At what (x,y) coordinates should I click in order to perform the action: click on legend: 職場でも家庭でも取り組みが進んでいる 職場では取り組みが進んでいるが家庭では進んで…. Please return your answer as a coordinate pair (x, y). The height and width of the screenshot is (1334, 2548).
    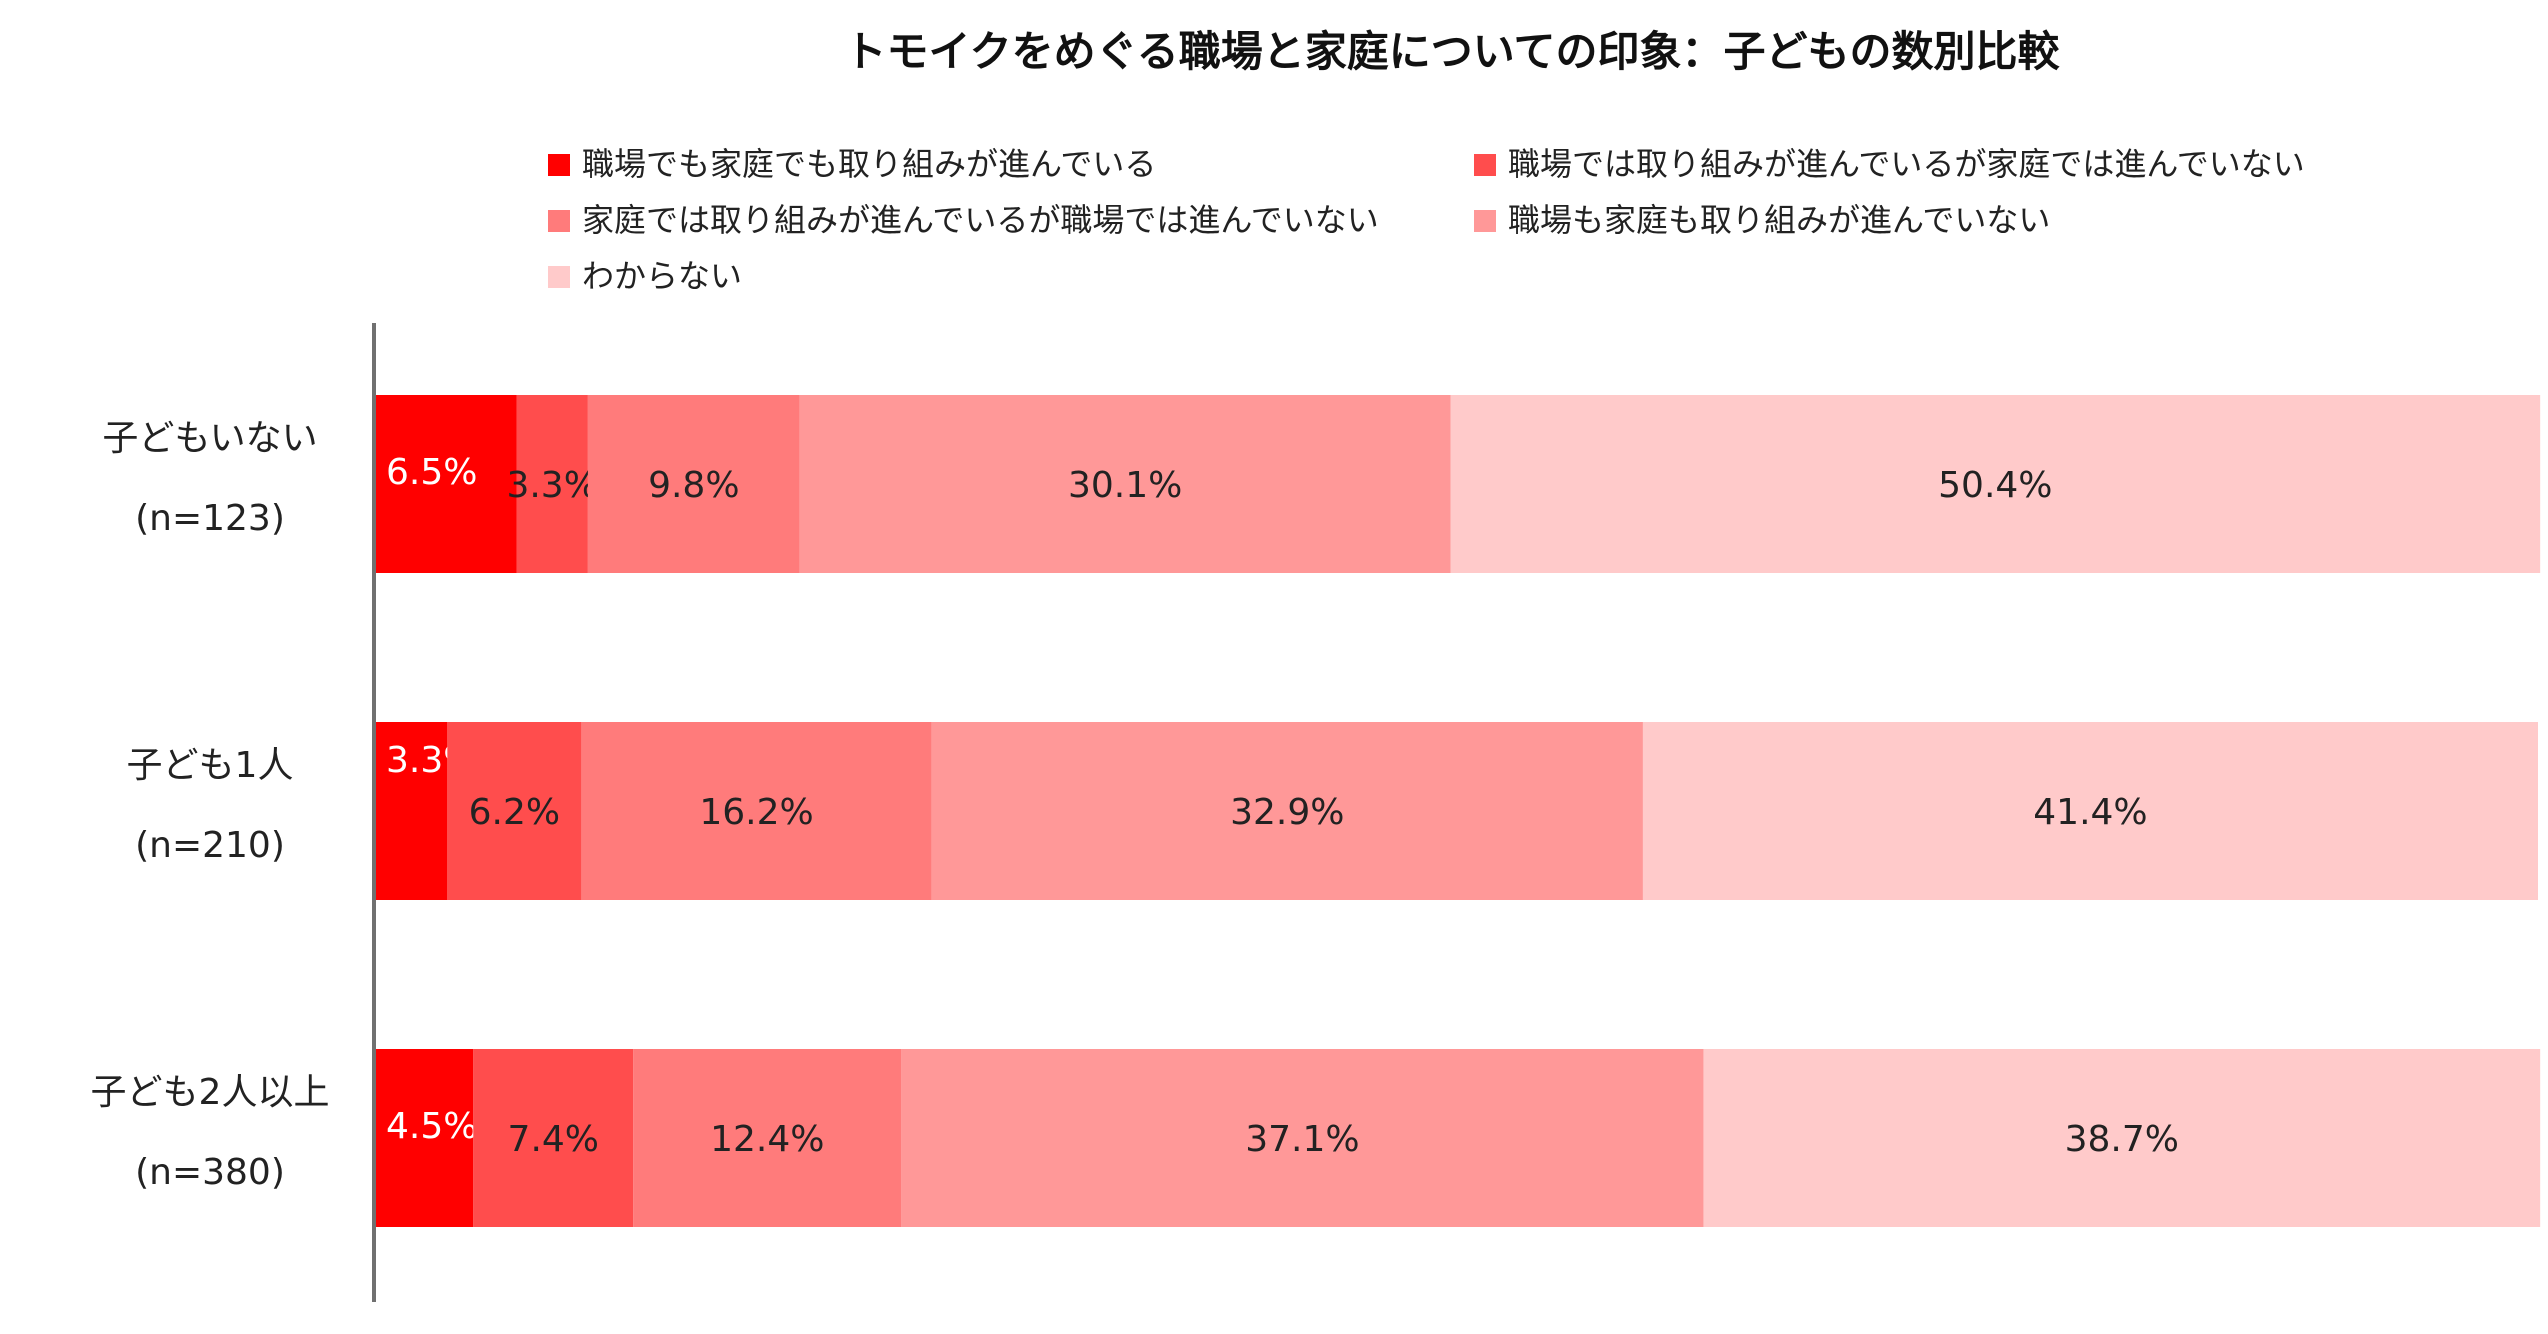
    Looking at the image, I should click on (1426, 220).